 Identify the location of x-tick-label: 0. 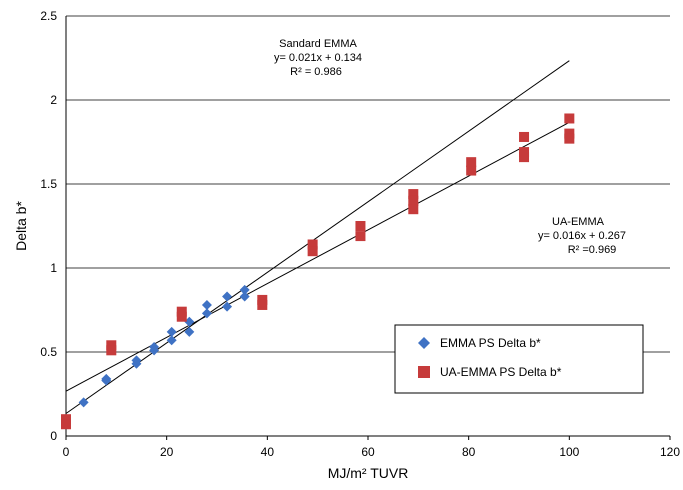
(66, 452).